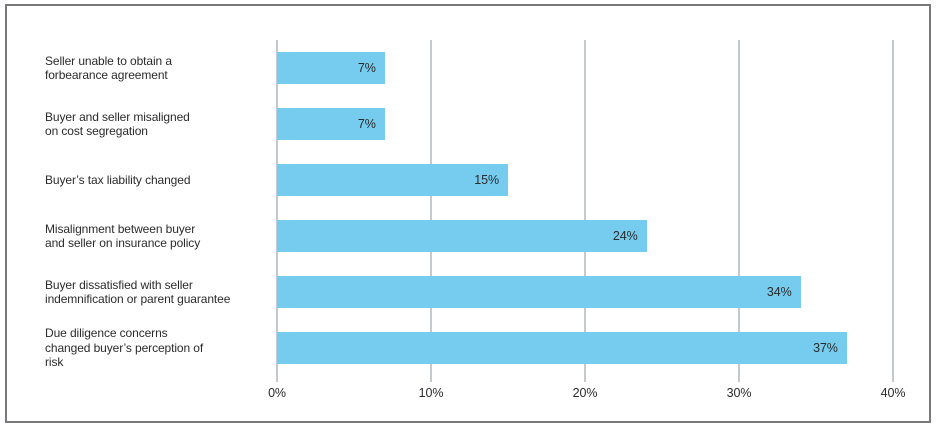 Image resolution: width=938 pixels, height=432 pixels. I want to click on bar-row: 37%, so click(585, 348).